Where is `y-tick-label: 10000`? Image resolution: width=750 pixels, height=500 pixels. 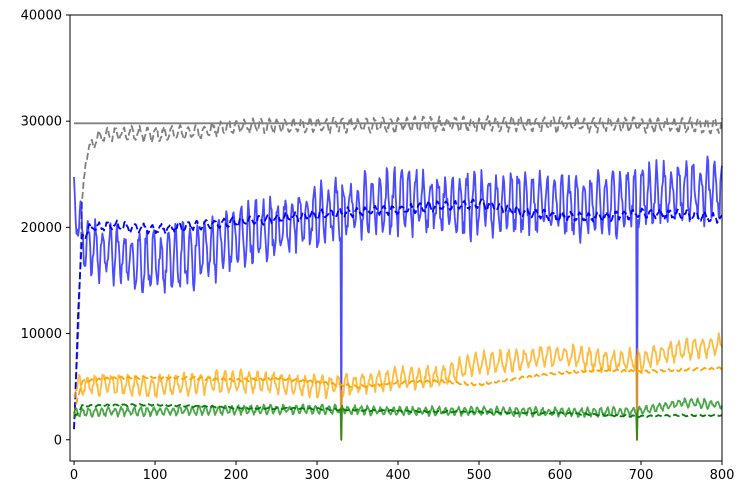 y-tick-label: 10000 is located at coordinates (41, 334).